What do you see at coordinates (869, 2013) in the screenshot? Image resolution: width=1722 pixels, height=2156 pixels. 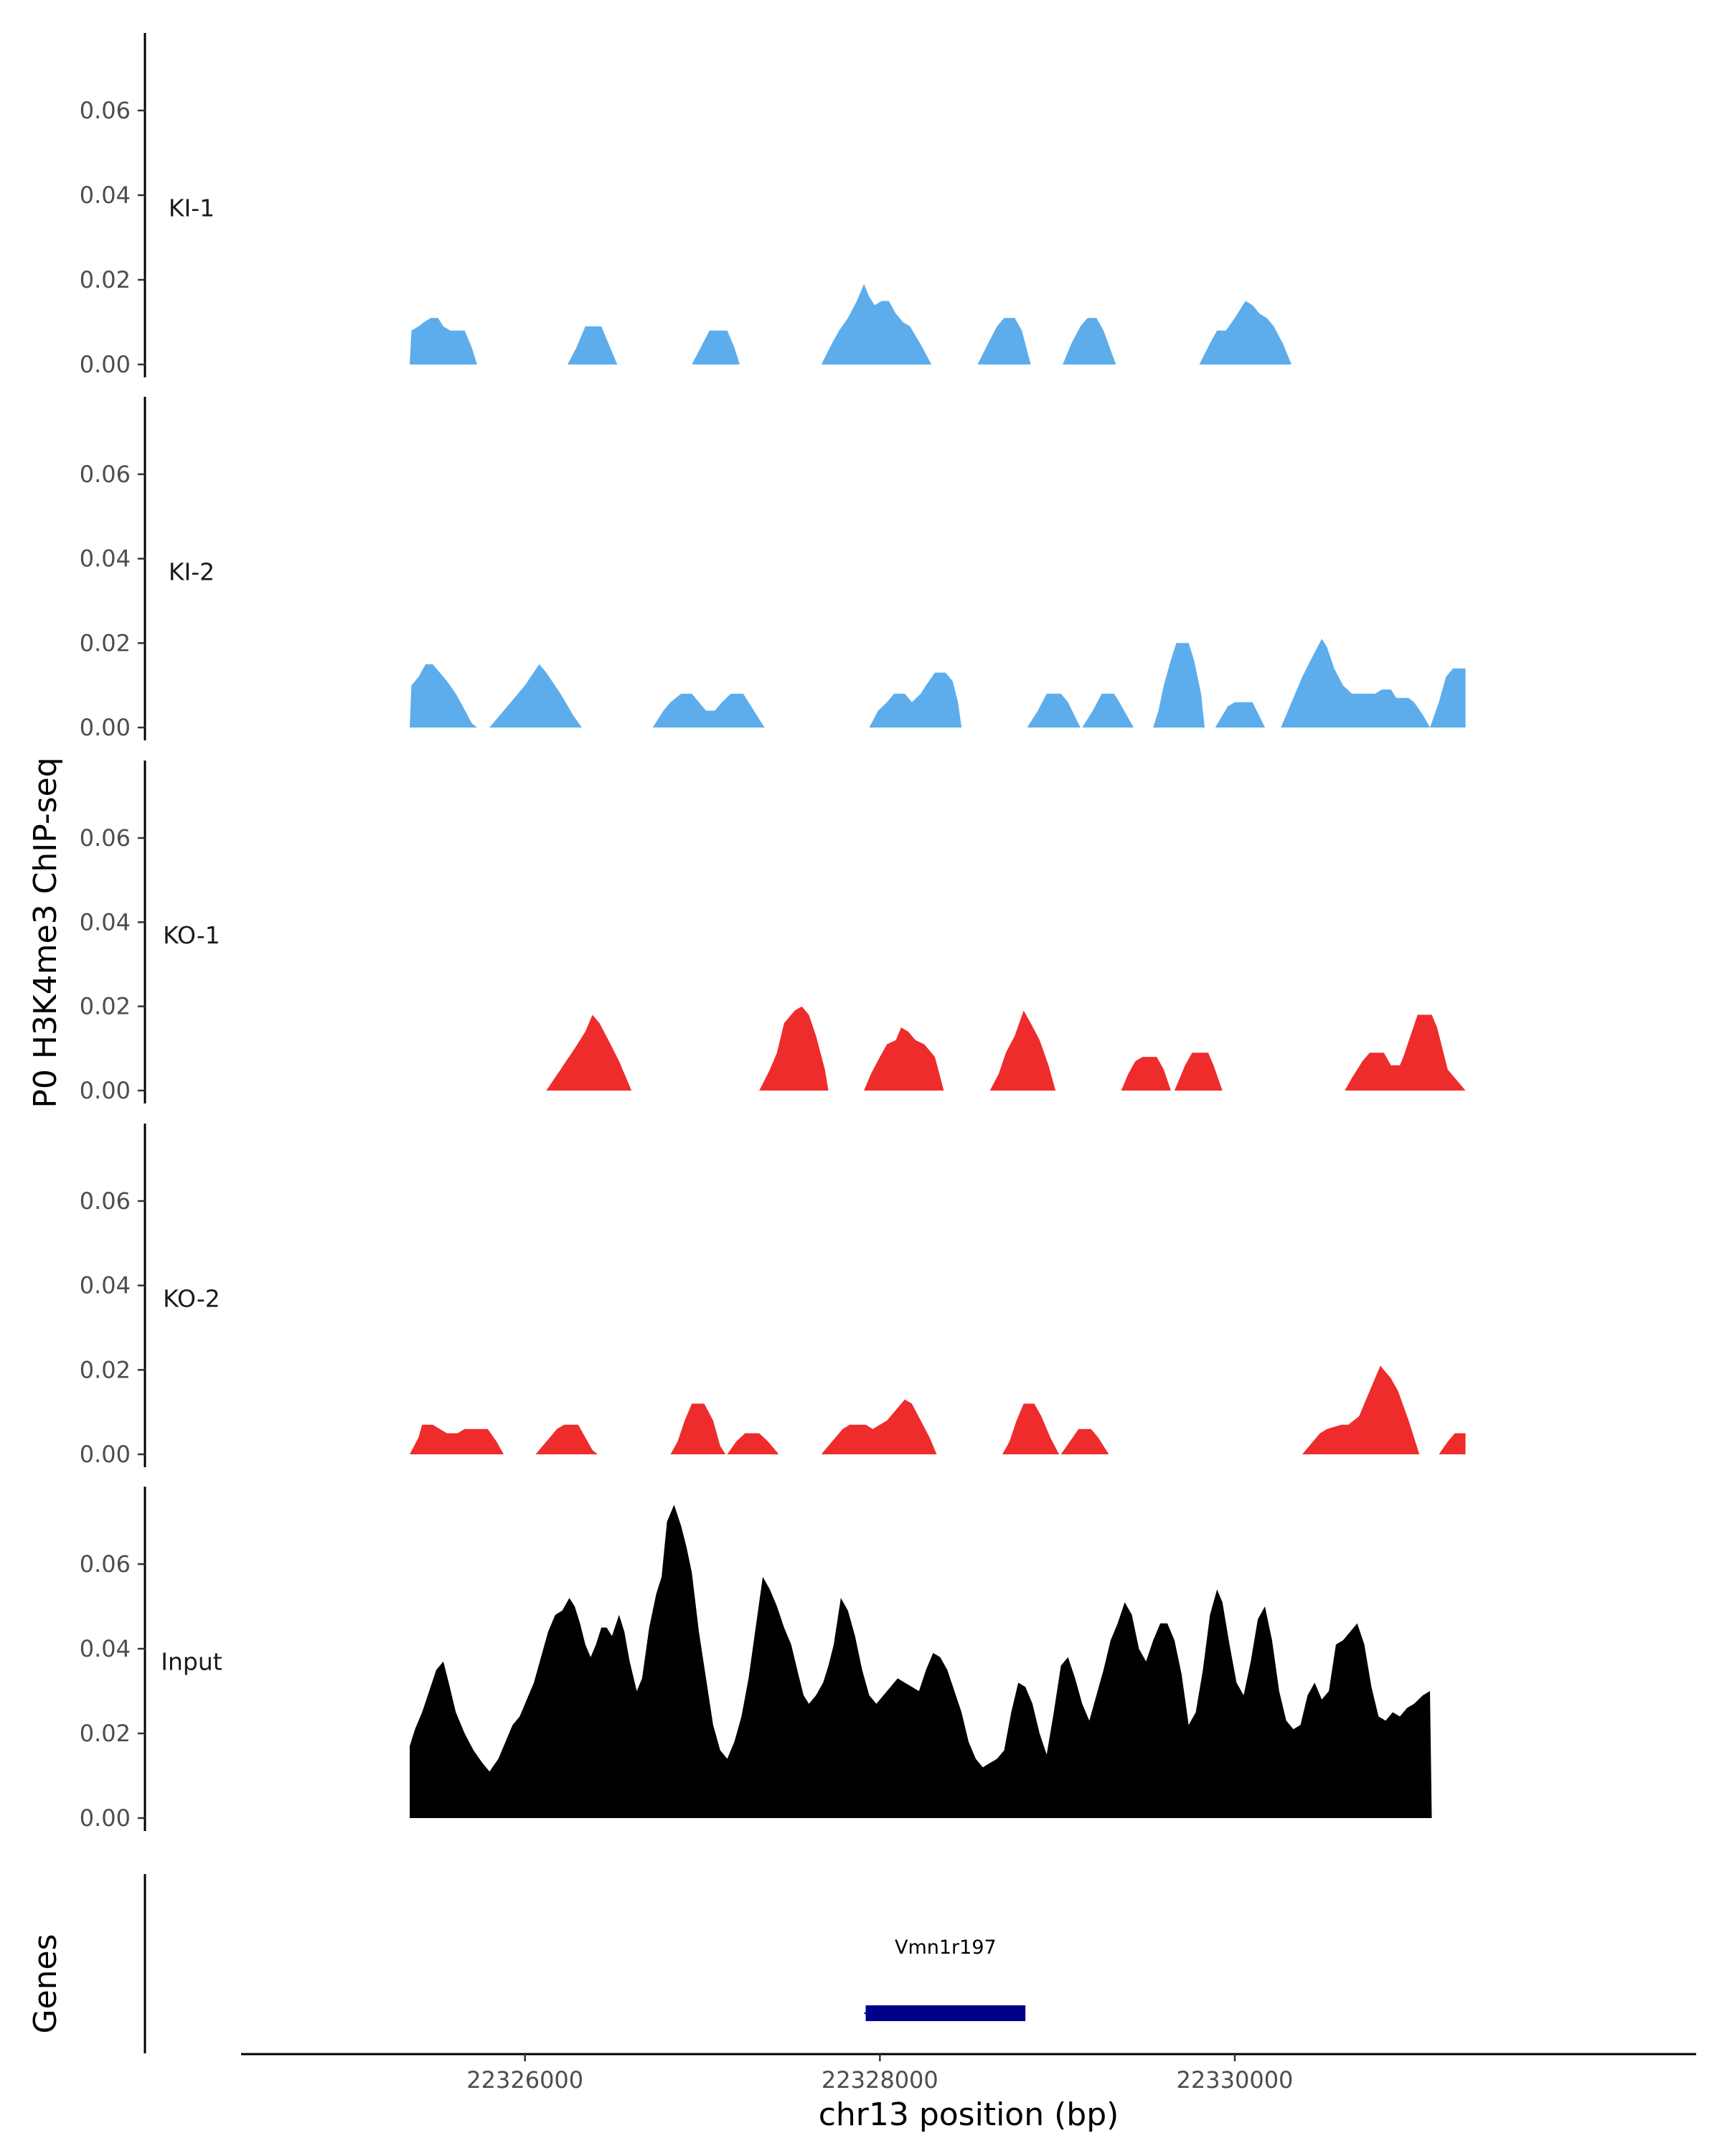 I see `strand-arrow-icon` at bounding box center [869, 2013].